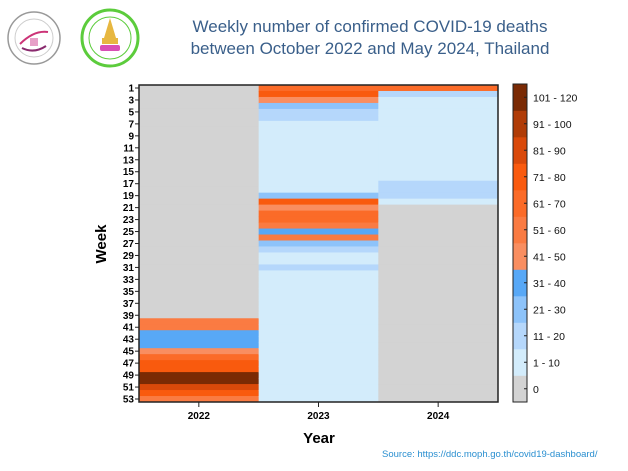  Describe the element at coordinates (101, 244) in the screenshot. I see `y-axis-label: Week` at that location.